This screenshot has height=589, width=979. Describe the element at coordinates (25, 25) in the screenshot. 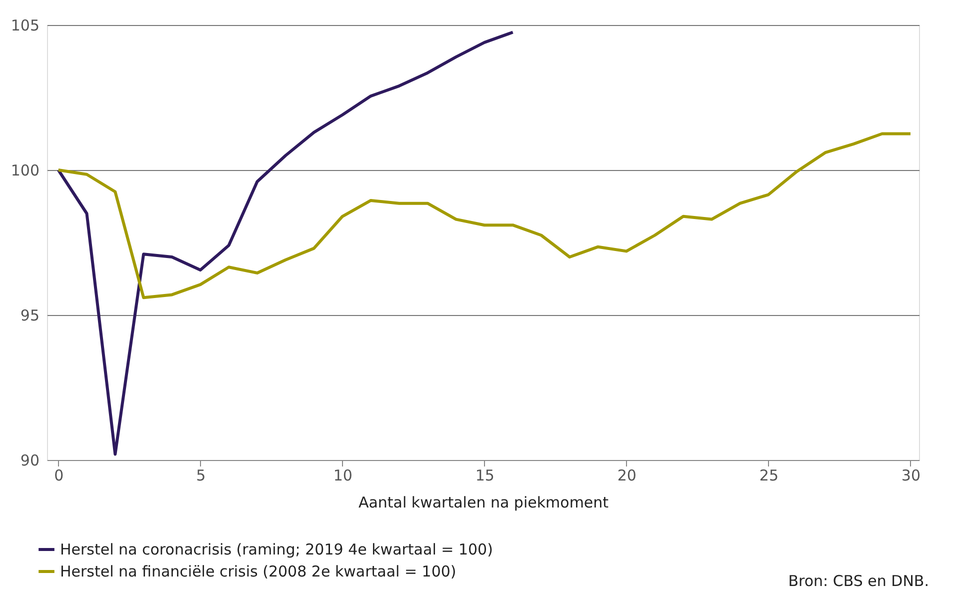

I see `y-tick-label: 105` at that location.